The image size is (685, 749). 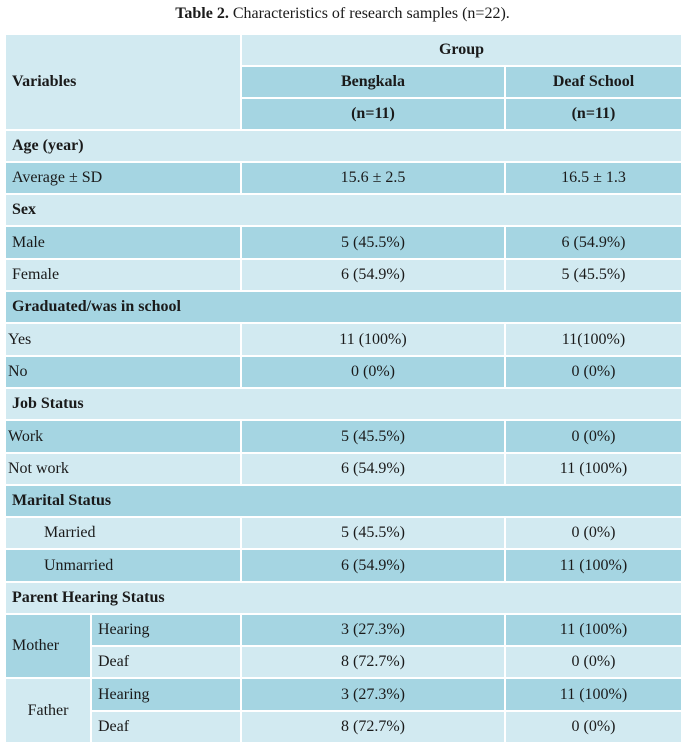 I want to click on row-label: Average ± SD, so click(x=123, y=178).